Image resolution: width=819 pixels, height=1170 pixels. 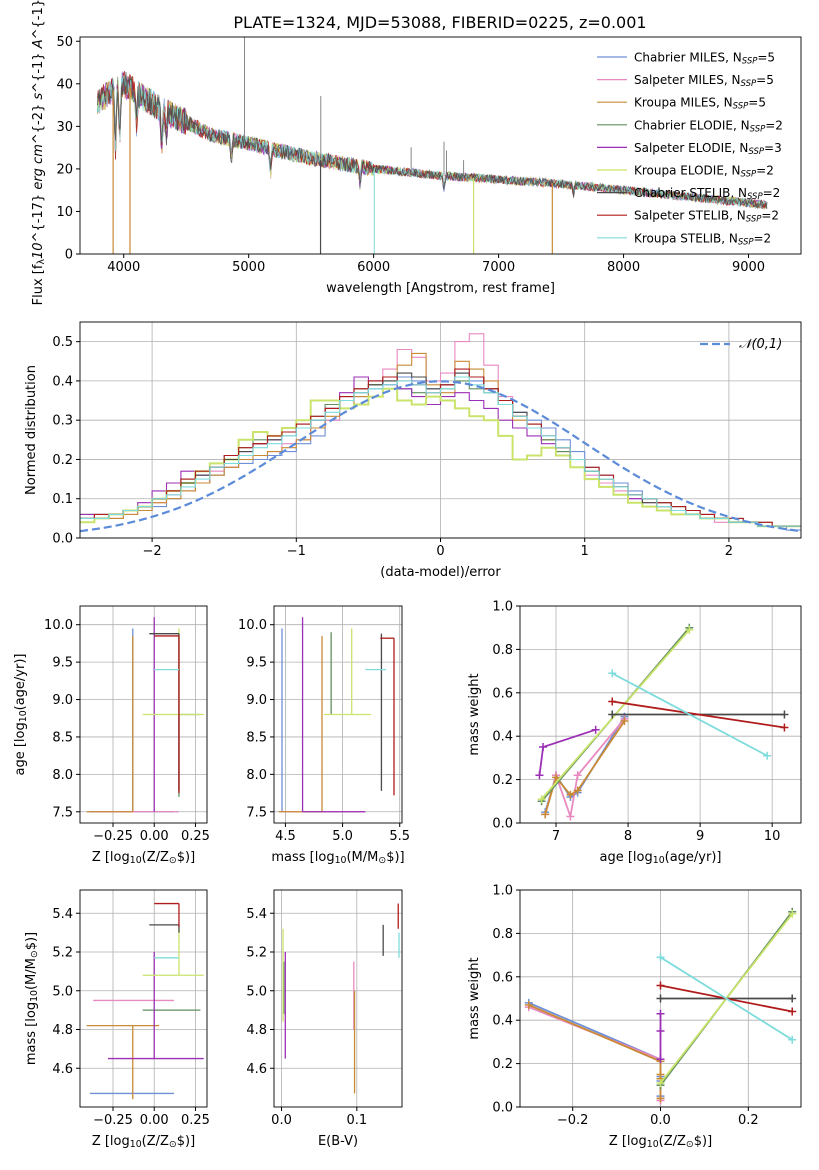 What do you see at coordinates (373, 267) in the screenshot?
I see `x-tick-label: 6000` at bounding box center [373, 267].